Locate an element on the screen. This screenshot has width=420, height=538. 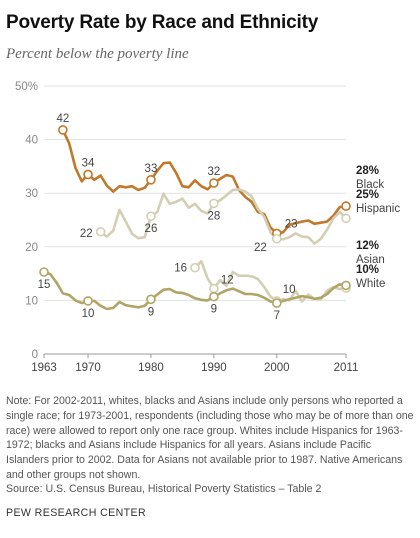
asian-value-label: 16 is located at coordinates (180, 269).